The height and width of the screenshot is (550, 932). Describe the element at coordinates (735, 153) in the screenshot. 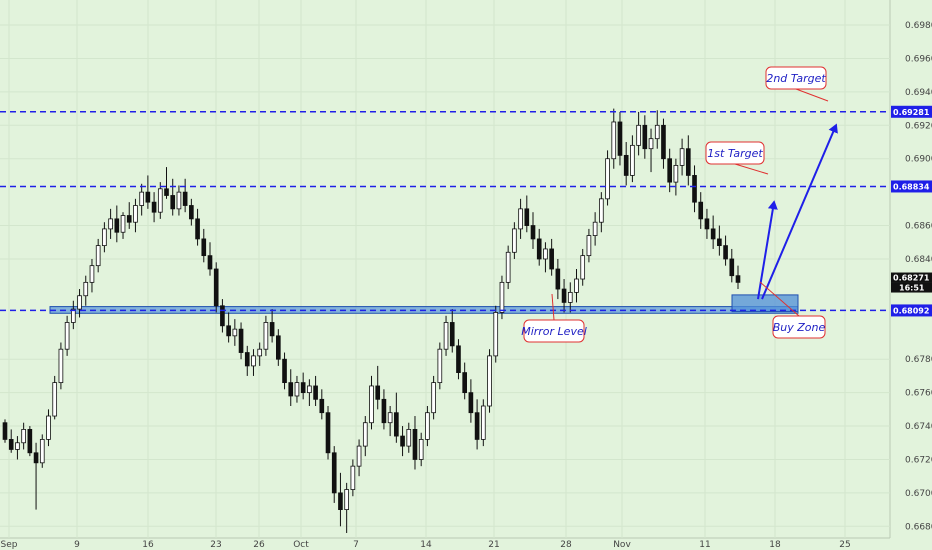

I see `callout-first-target-box` at that location.